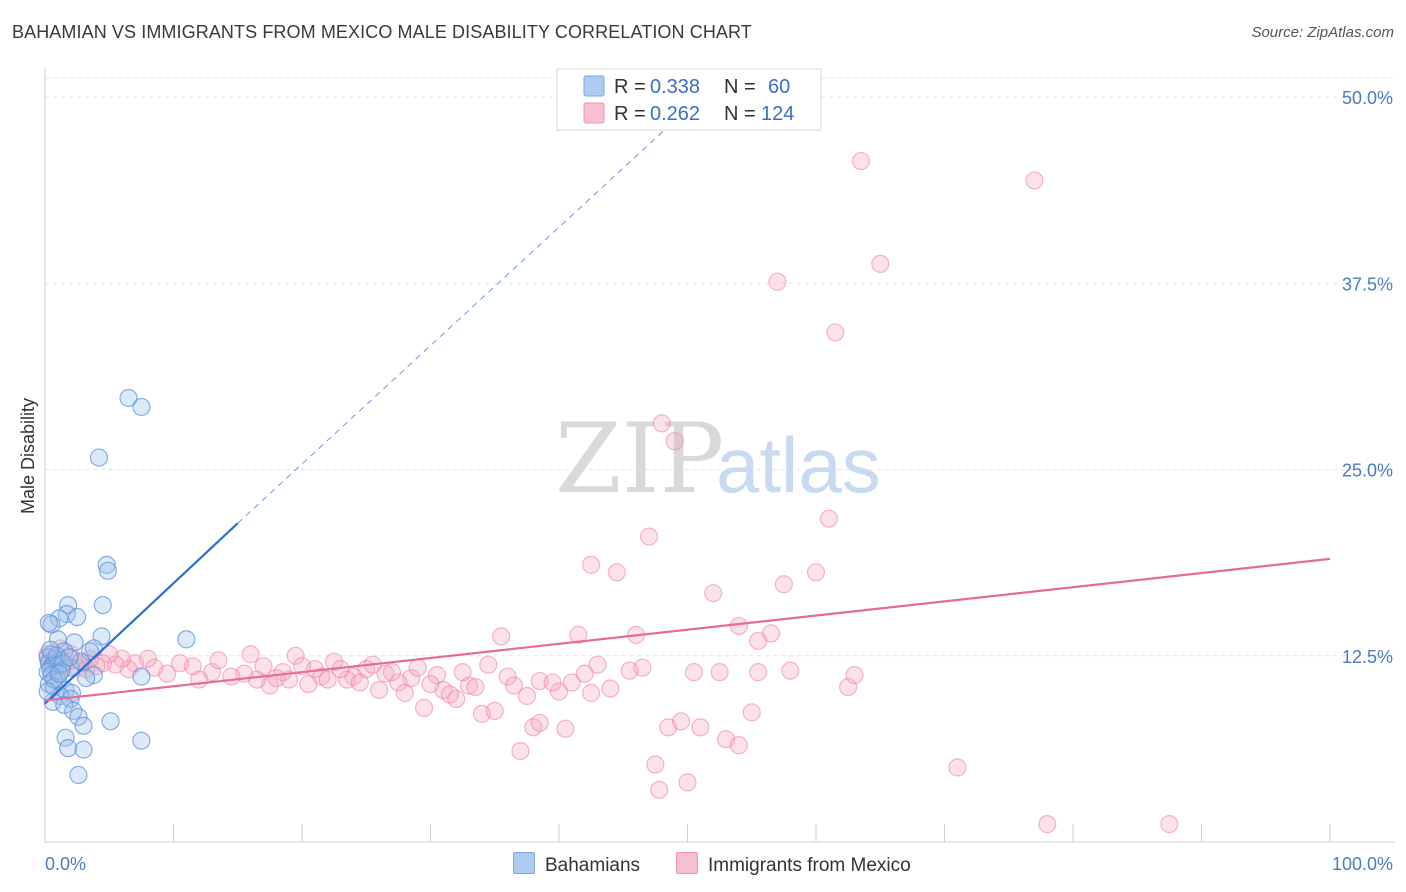  What do you see at coordinates (779, 87) in the screenshot?
I see `legend-n-value-1: 60` at bounding box center [779, 87].